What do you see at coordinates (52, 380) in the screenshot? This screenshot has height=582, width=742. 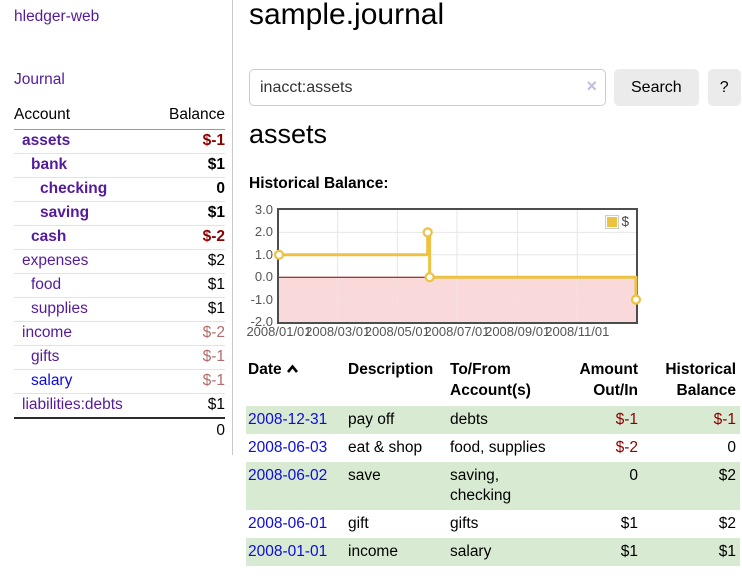 I see `account-link: salary` at bounding box center [52, 380].